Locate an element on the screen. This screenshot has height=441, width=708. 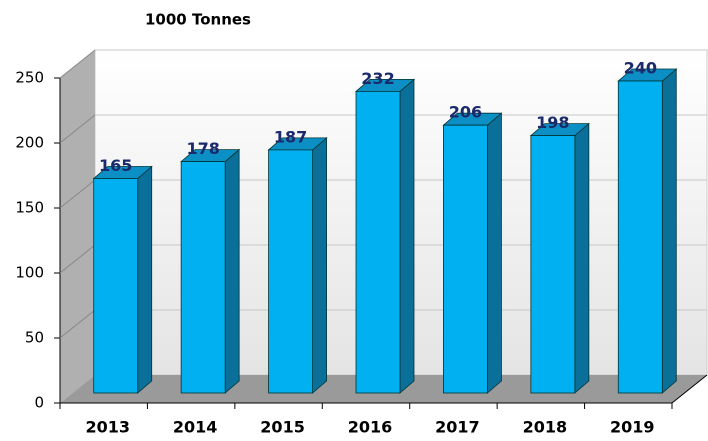
value-label: 198 is located at coordinates (552, 122).